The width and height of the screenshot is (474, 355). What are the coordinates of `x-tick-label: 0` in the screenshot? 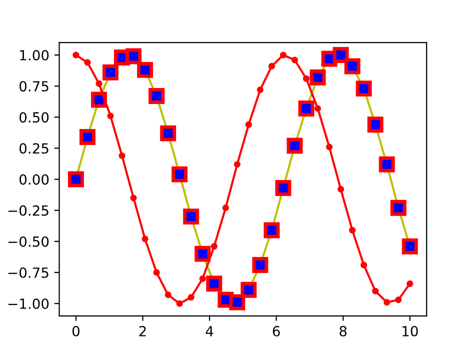 It's located at (76, 331).